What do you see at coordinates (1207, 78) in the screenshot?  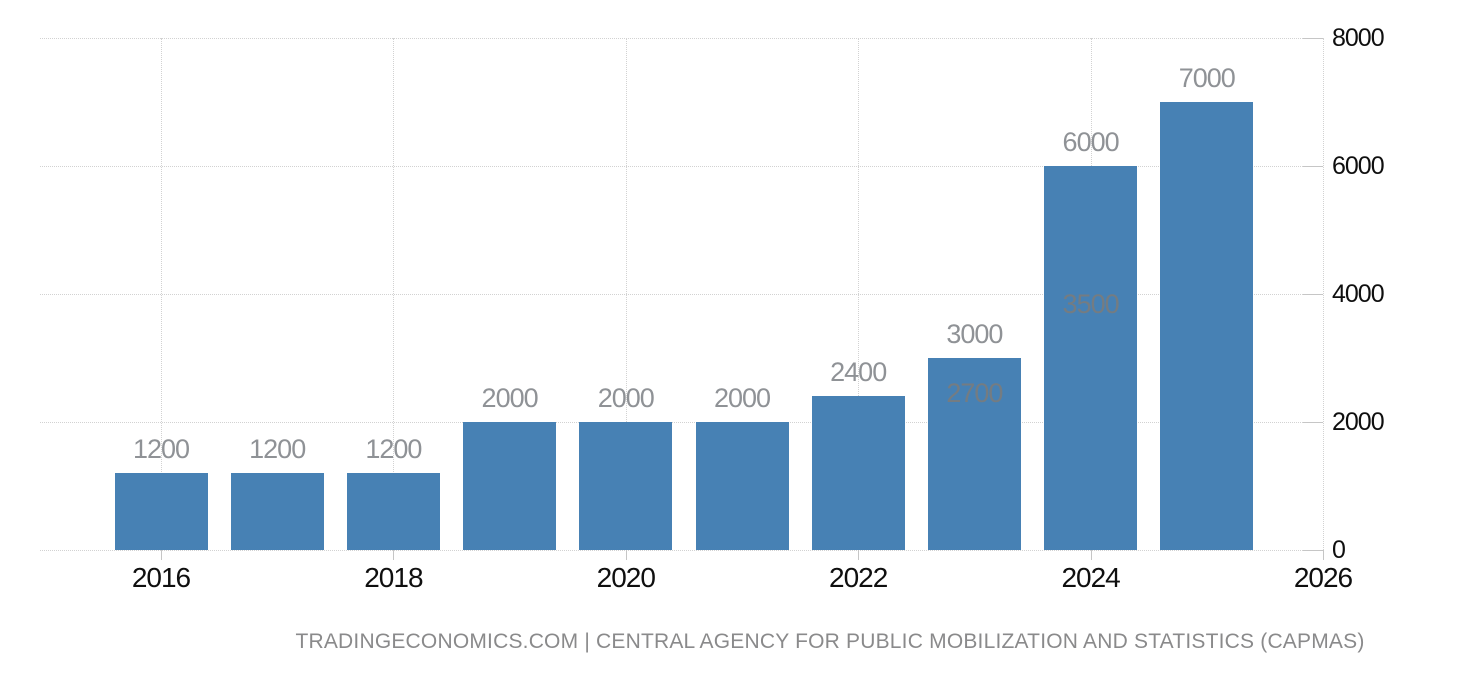 I see `bar-value-label: 7000` at bounding box center [1207, 78].